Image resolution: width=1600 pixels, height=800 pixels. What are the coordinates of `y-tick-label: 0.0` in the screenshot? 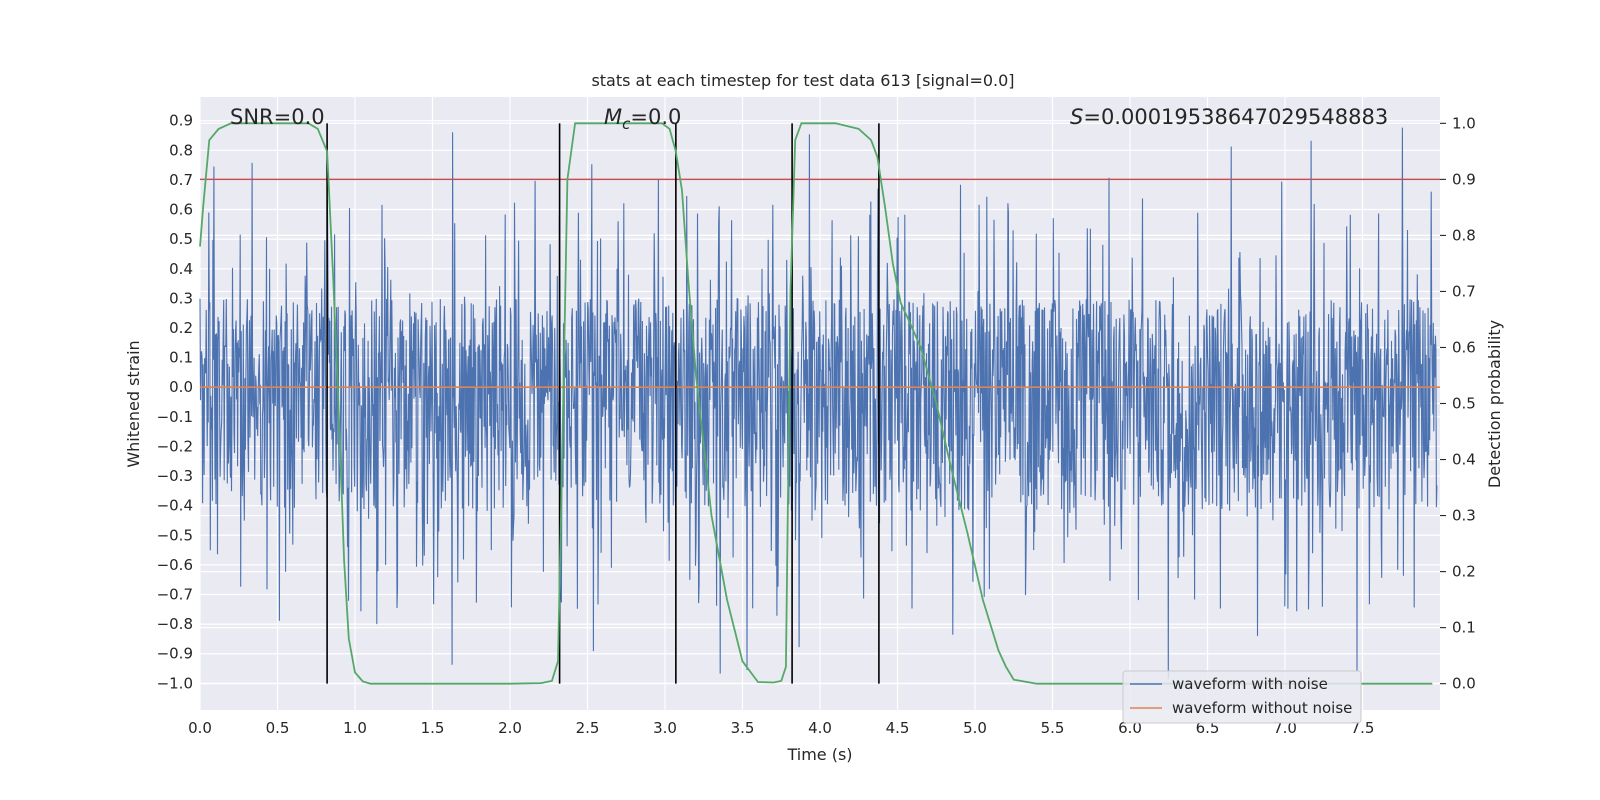 It's located at (181, 387).